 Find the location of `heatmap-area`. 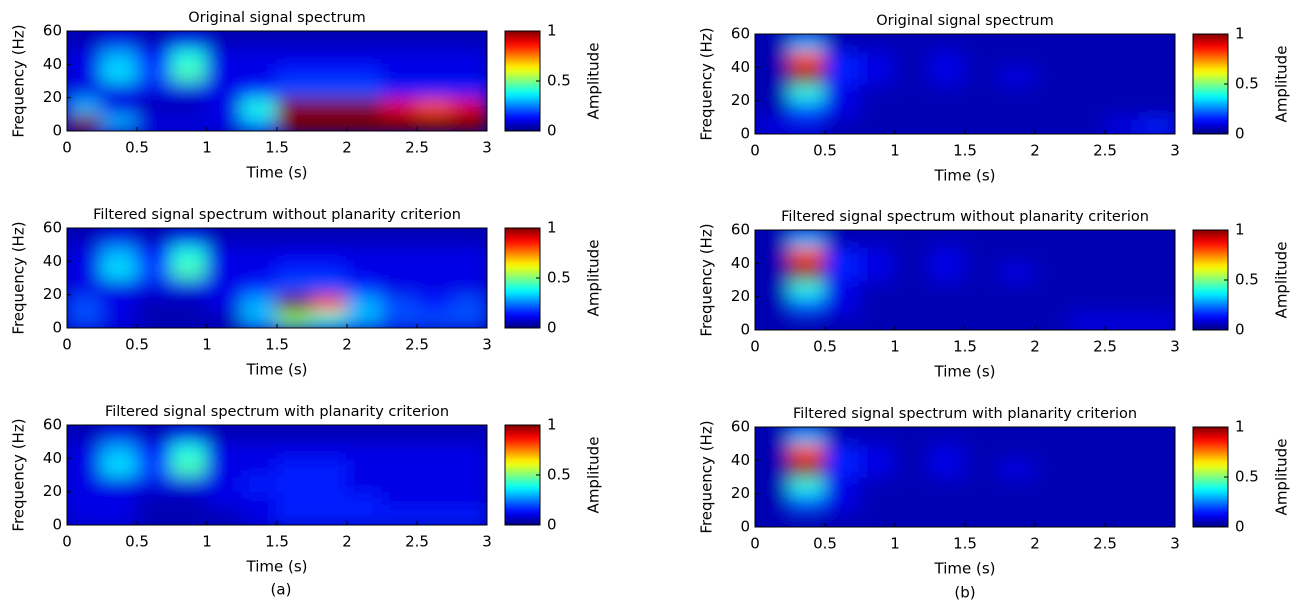

heatmap-area is located at coordinates (277, 81).